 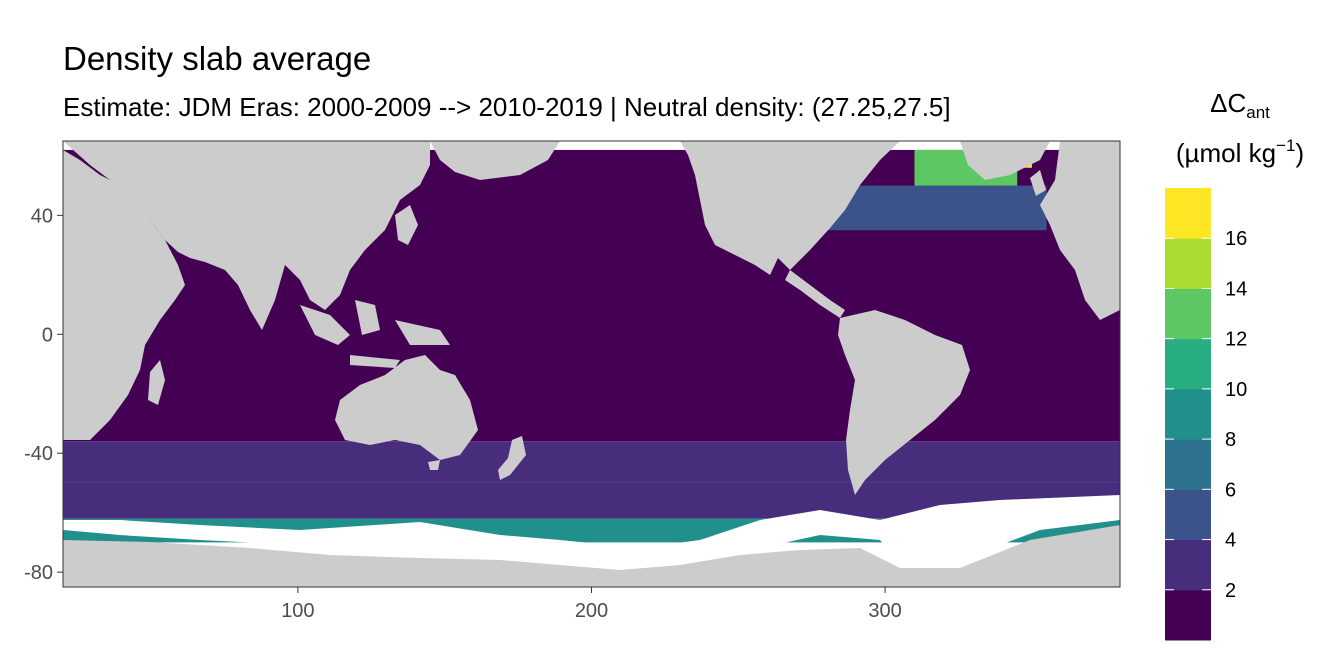 What do you see at coordinates (512, 458) in the screenshot?
I see `new-zealand-land` at bounding box center [512, 458].